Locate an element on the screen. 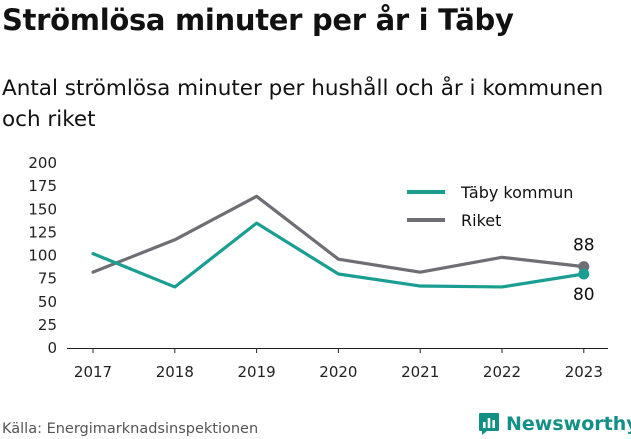 The image size is (631, 439). chart-title: Strömlösa minuter per år i Täby is located at coordinates (258, 20).